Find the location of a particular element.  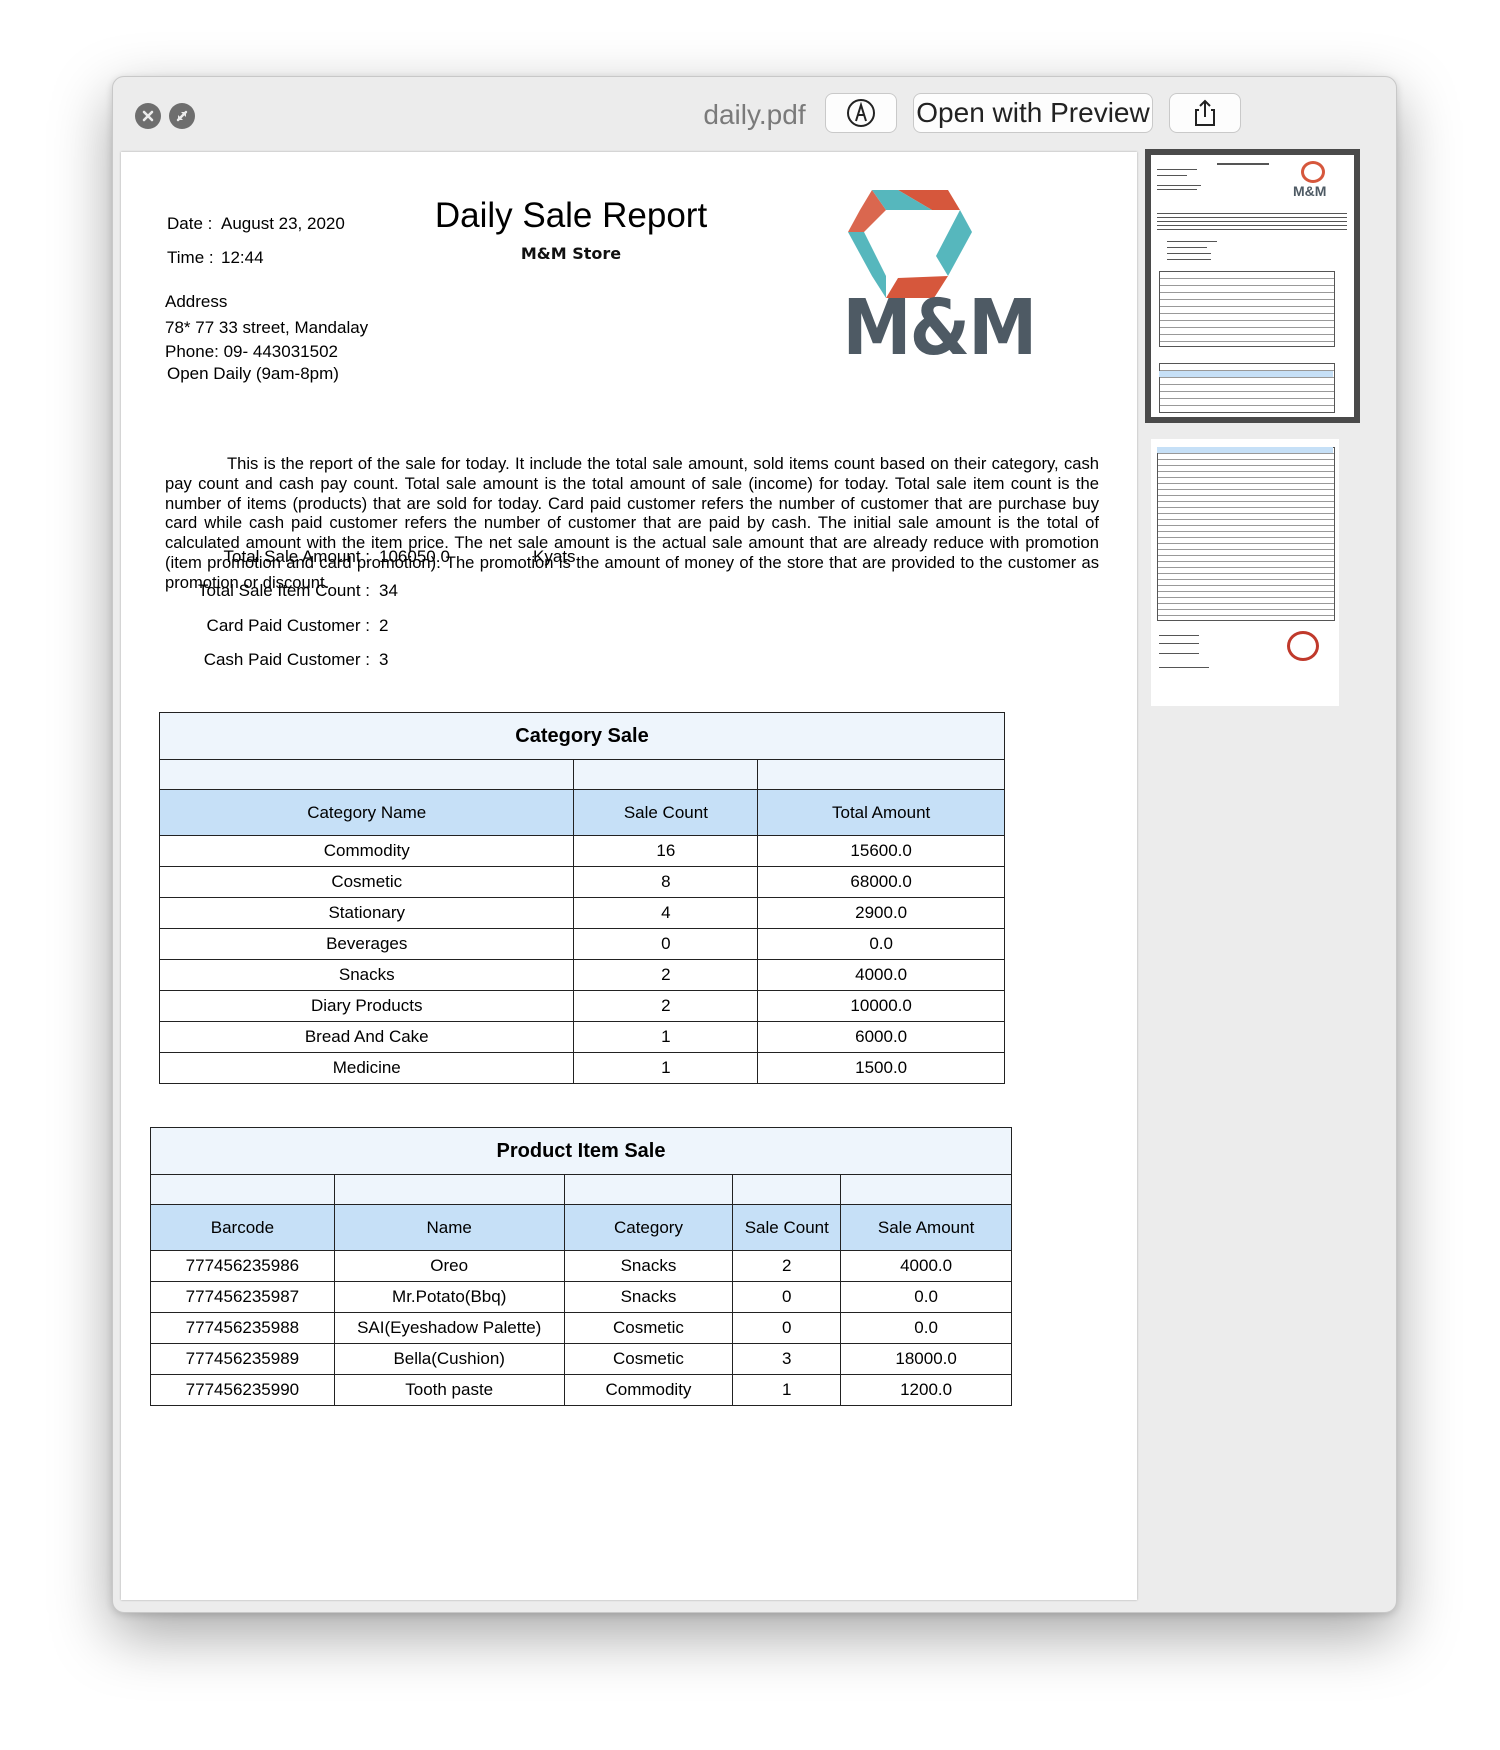

column-header: Total Amount is located at coordinates (881, 812).